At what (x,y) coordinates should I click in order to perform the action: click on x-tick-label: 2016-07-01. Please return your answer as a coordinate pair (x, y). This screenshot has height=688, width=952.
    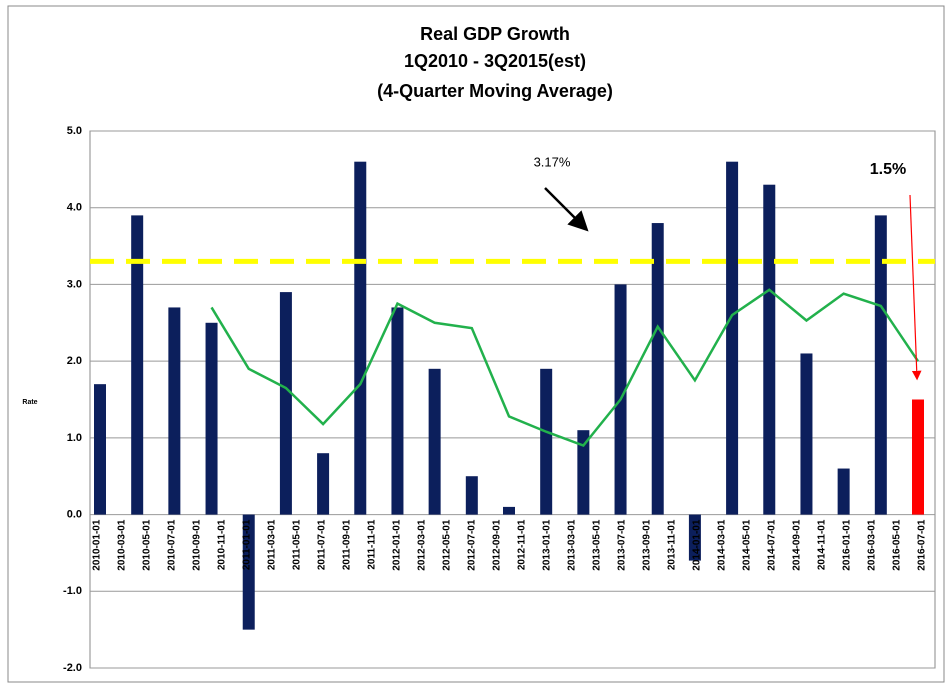
    Looking at the image, I should click on (922, 545).